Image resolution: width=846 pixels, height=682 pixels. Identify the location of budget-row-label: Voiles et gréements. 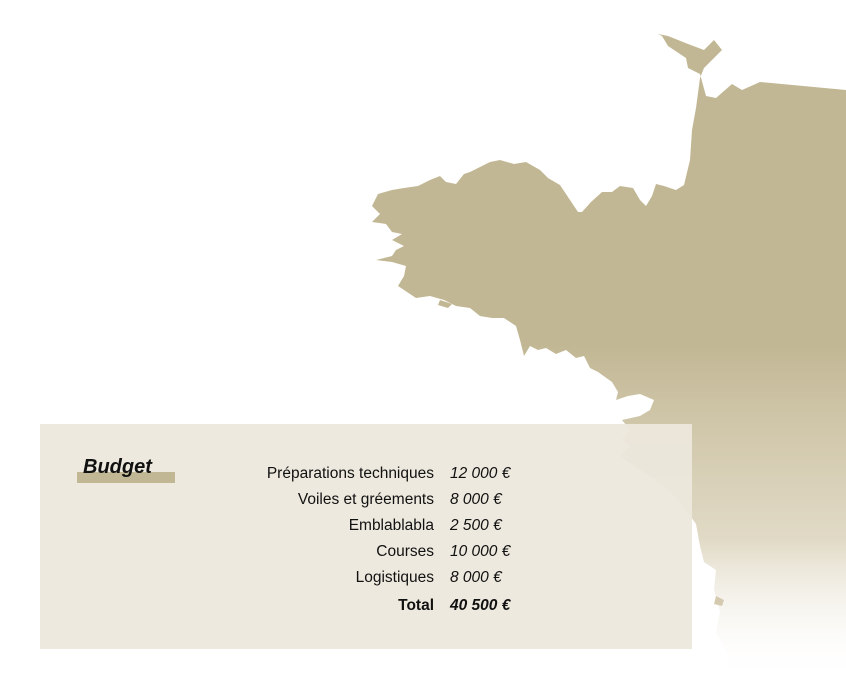
(365, 499).